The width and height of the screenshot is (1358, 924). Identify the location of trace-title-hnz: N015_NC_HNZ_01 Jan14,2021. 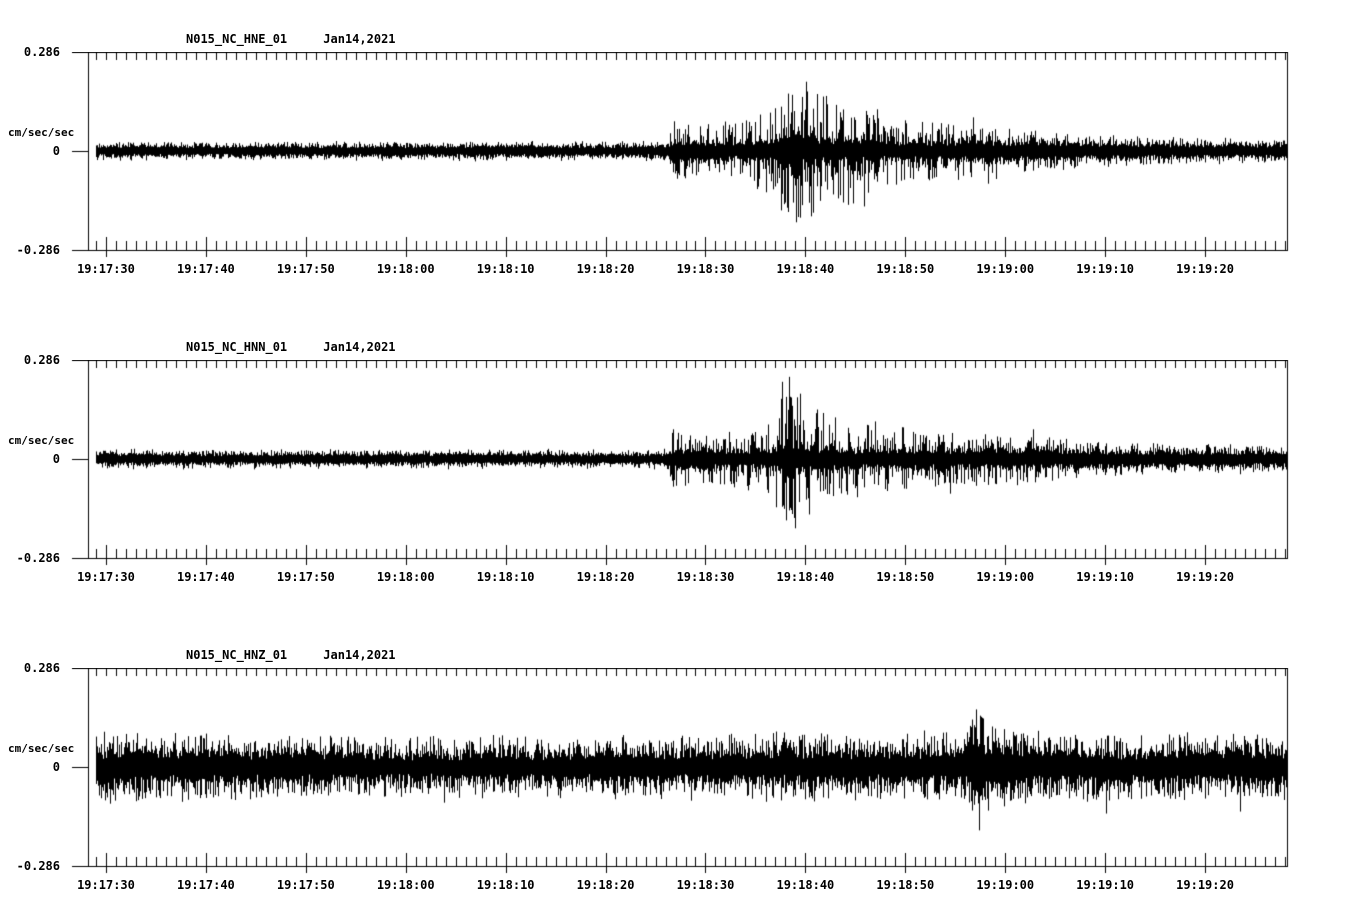
(291, 655).